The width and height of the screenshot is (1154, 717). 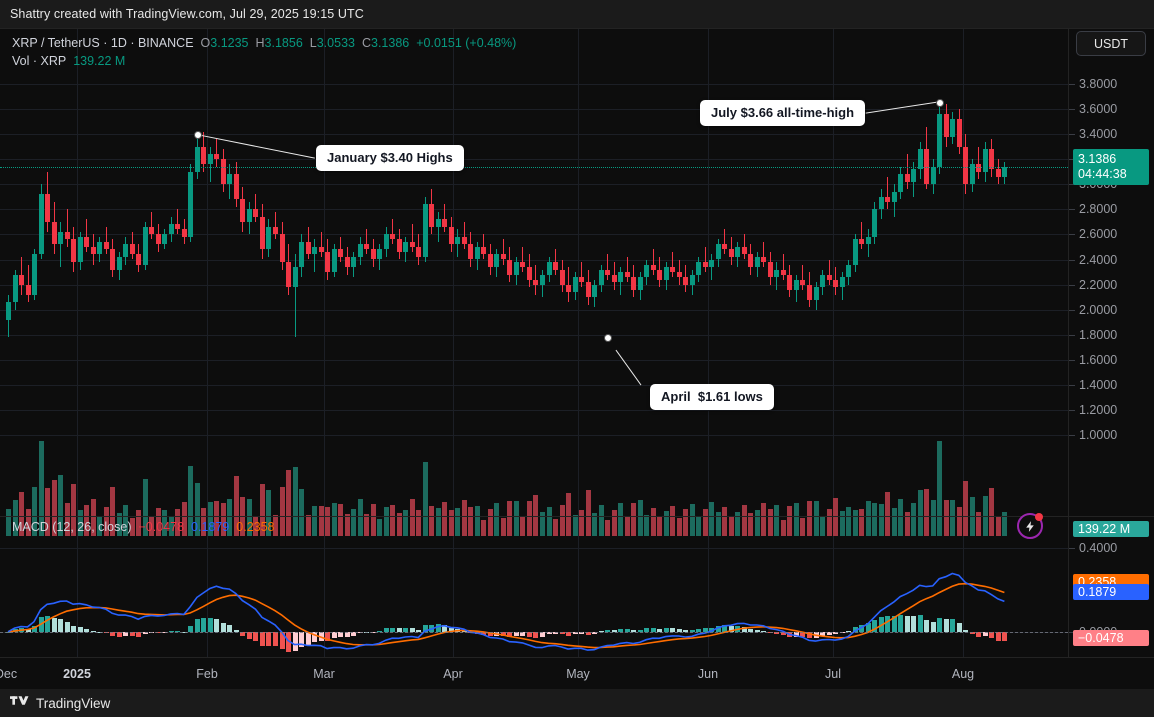 I want to click on annotation-april-lows-anchor, so click(x=608, y=338).